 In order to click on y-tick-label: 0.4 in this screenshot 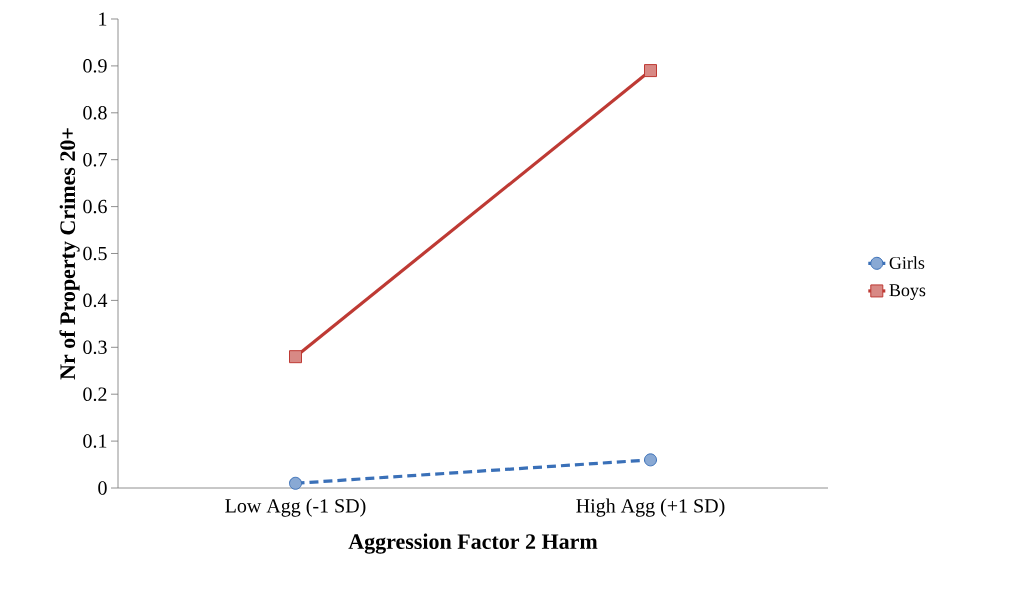, I will do `click(95, 300)`.